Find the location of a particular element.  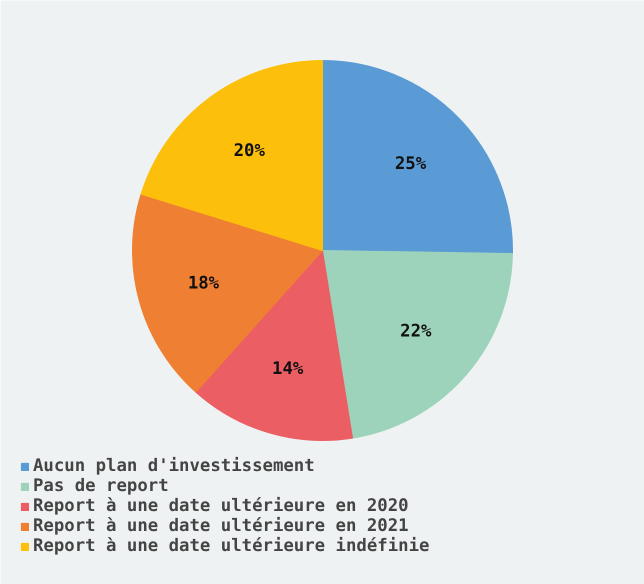

data-label: 18% is located at coordinates (204, 283).